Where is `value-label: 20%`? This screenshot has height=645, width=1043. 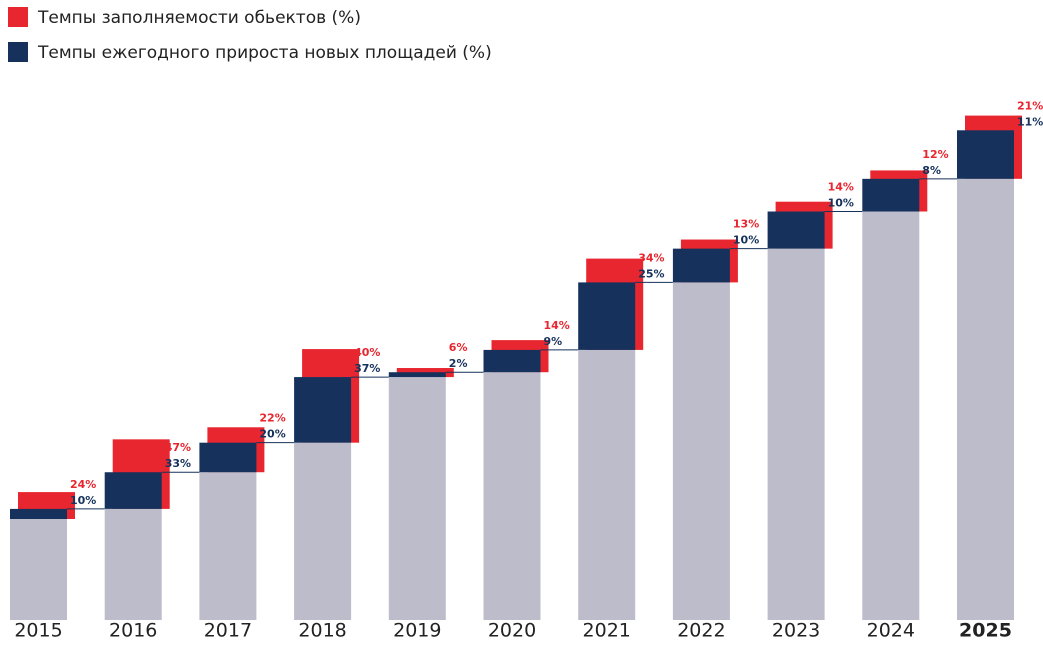 value-label: 20% is located at coordinates (272, 434).